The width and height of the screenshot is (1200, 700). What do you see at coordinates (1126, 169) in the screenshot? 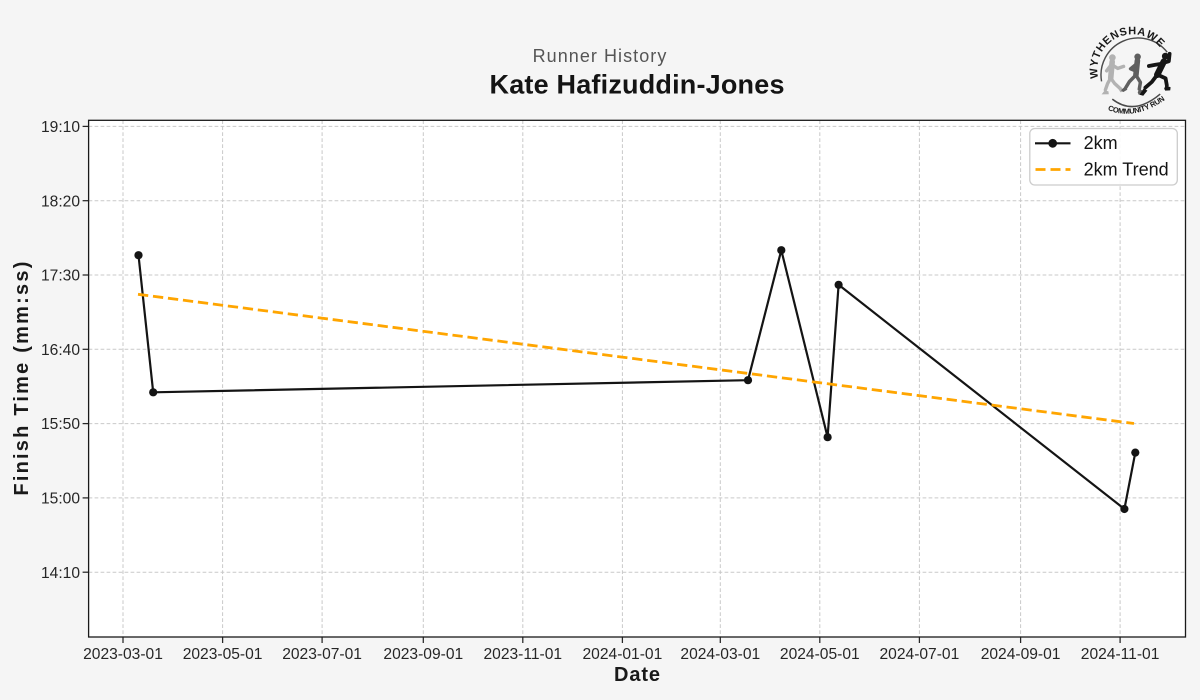
I see `svg-text: 2km Trend` at bounding box center [1126, 169].